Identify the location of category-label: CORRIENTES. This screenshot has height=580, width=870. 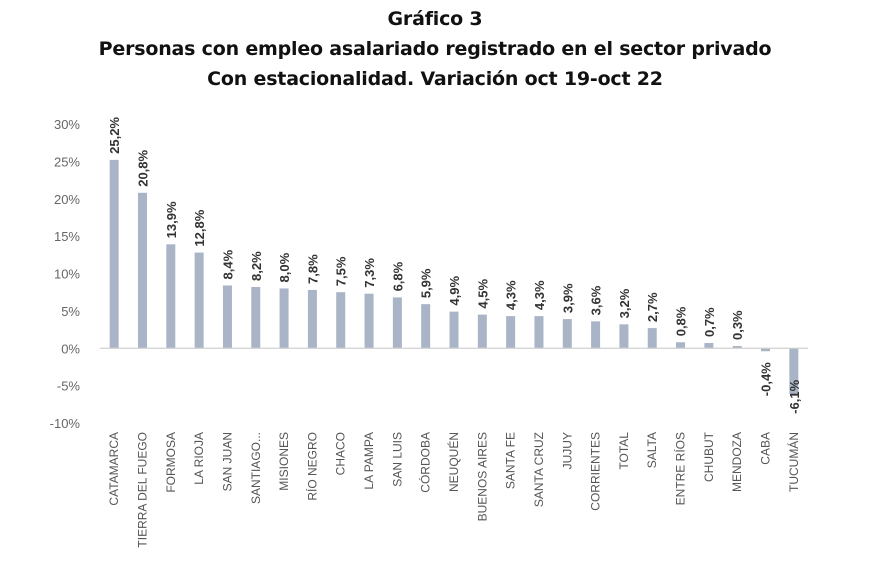
(596, 471).